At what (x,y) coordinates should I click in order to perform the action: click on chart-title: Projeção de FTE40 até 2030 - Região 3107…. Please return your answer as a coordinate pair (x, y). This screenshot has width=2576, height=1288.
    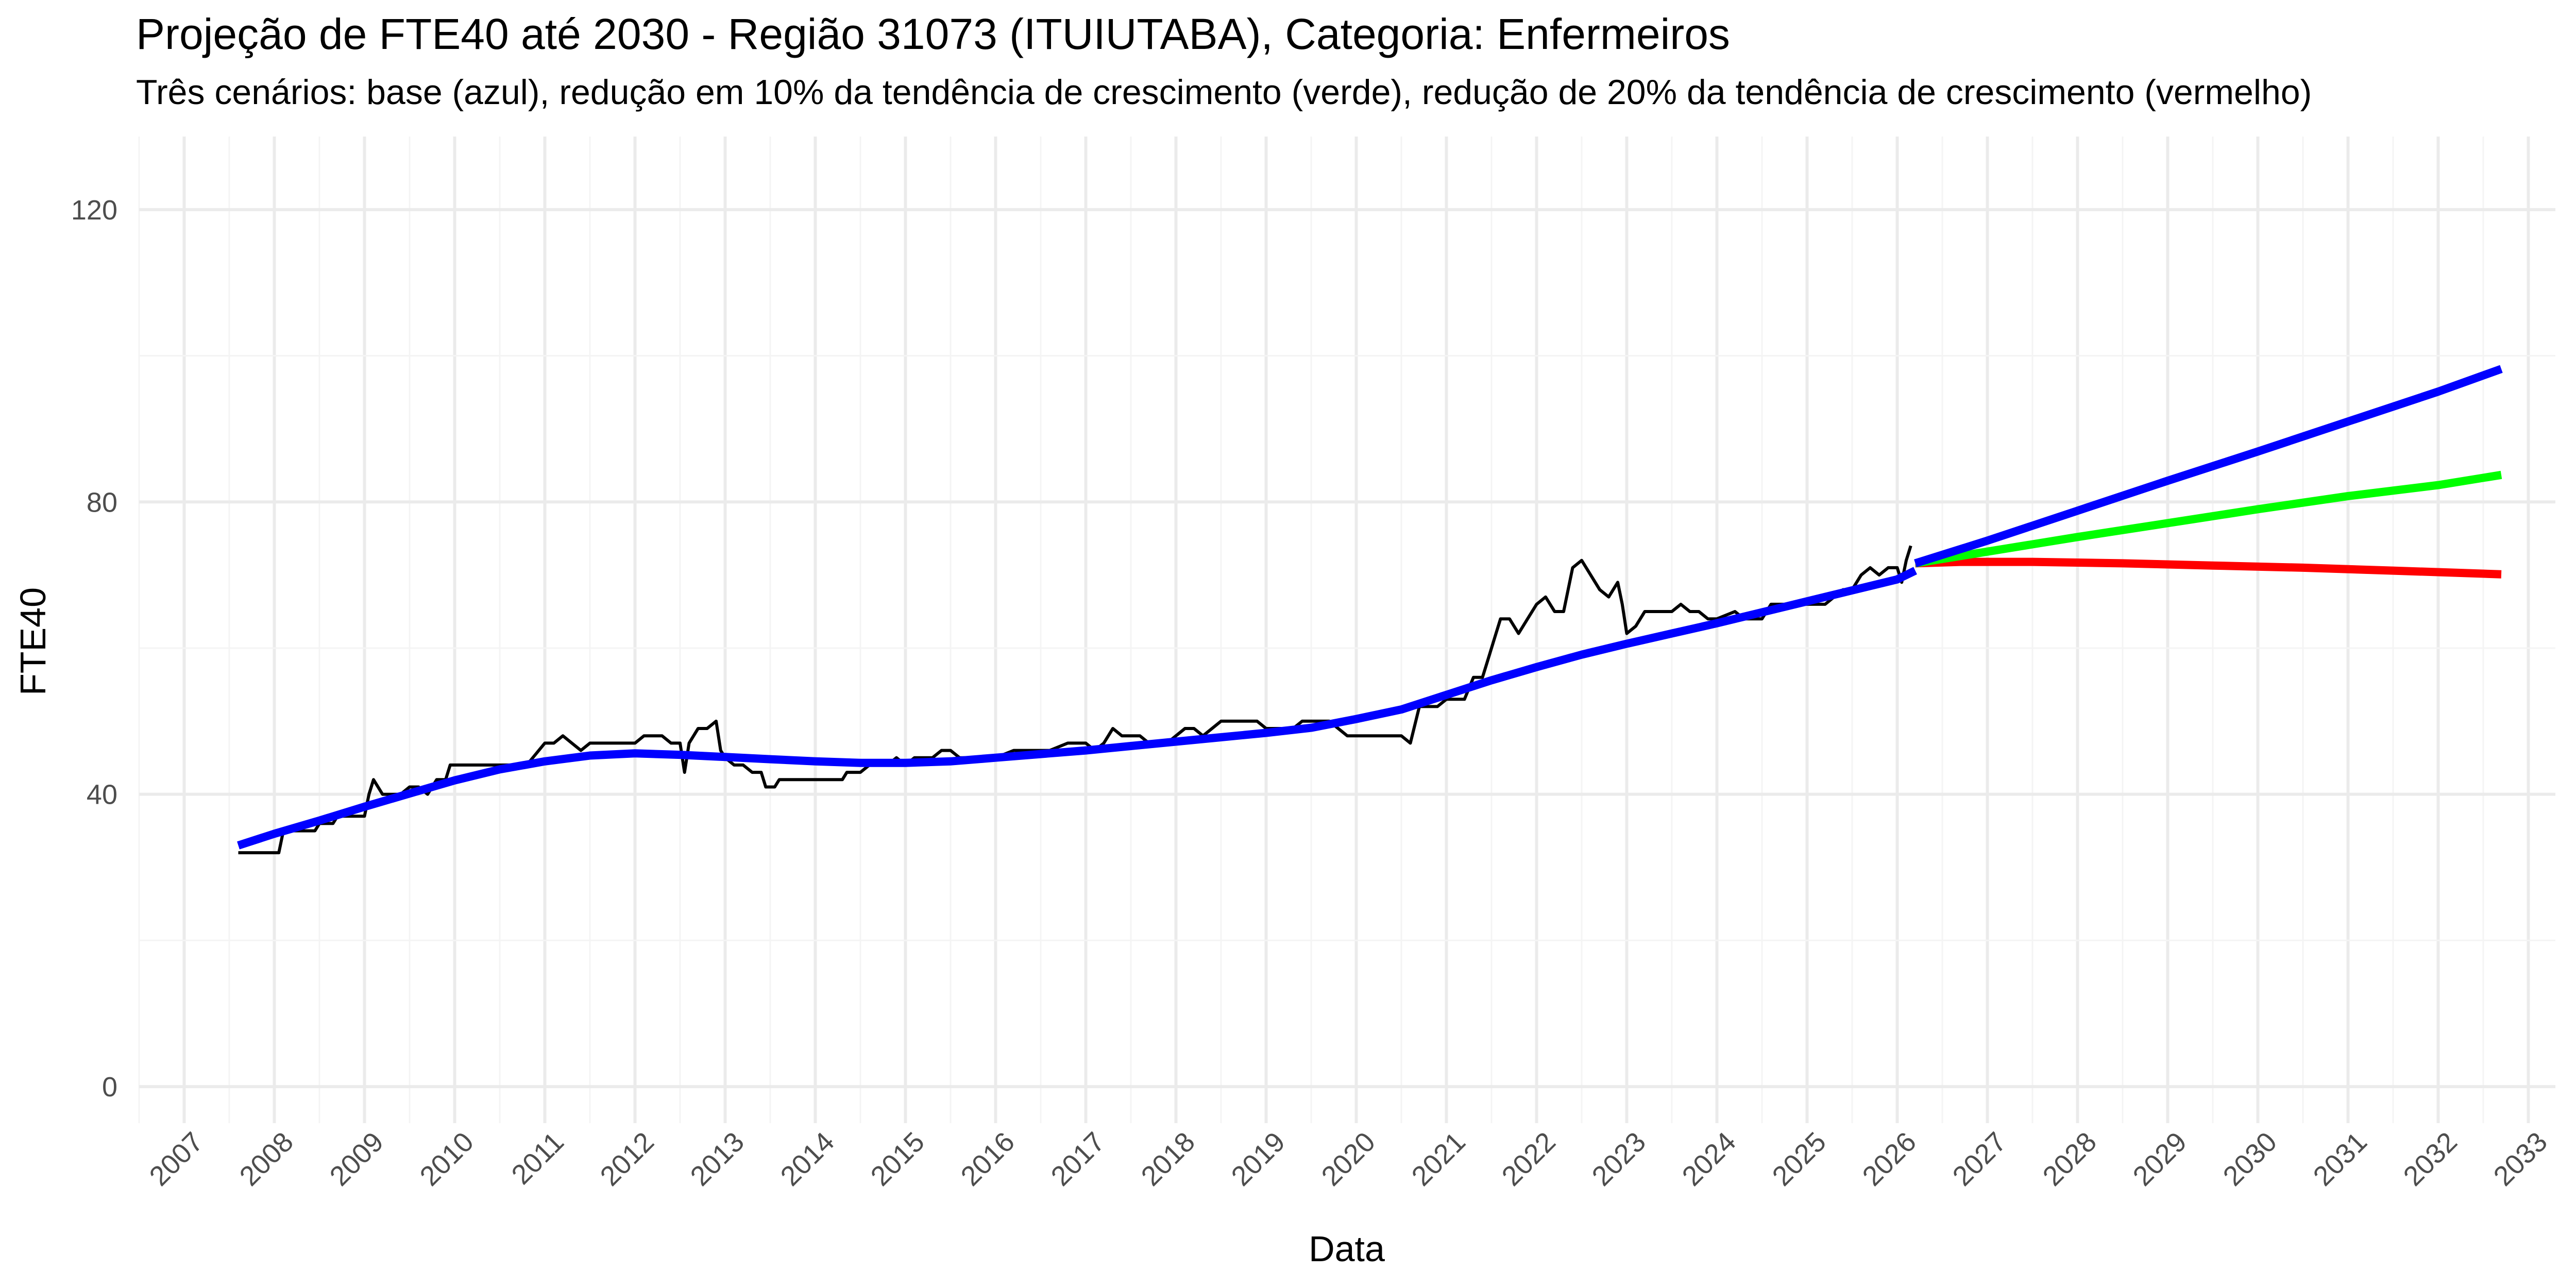
    Looking at the image, I should click on (933, 34).